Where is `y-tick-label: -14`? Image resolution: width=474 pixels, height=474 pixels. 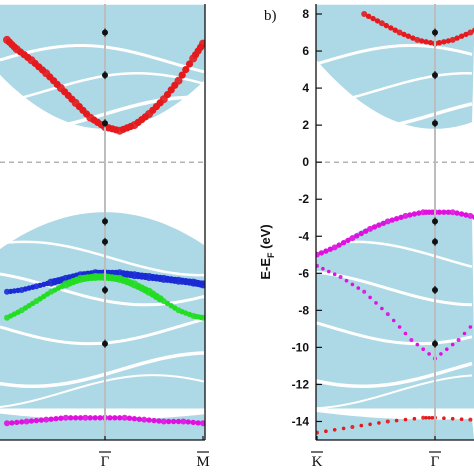 y-tick-label: -14 is located at coordinates (301, 422).